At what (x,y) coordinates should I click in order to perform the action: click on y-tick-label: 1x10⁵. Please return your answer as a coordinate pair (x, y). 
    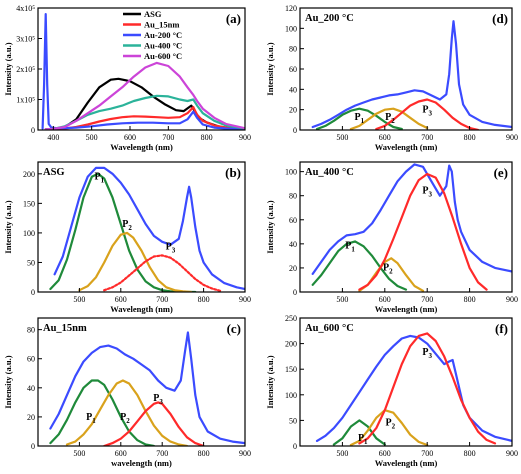
    Looking at the image, I should click on (25, 100).